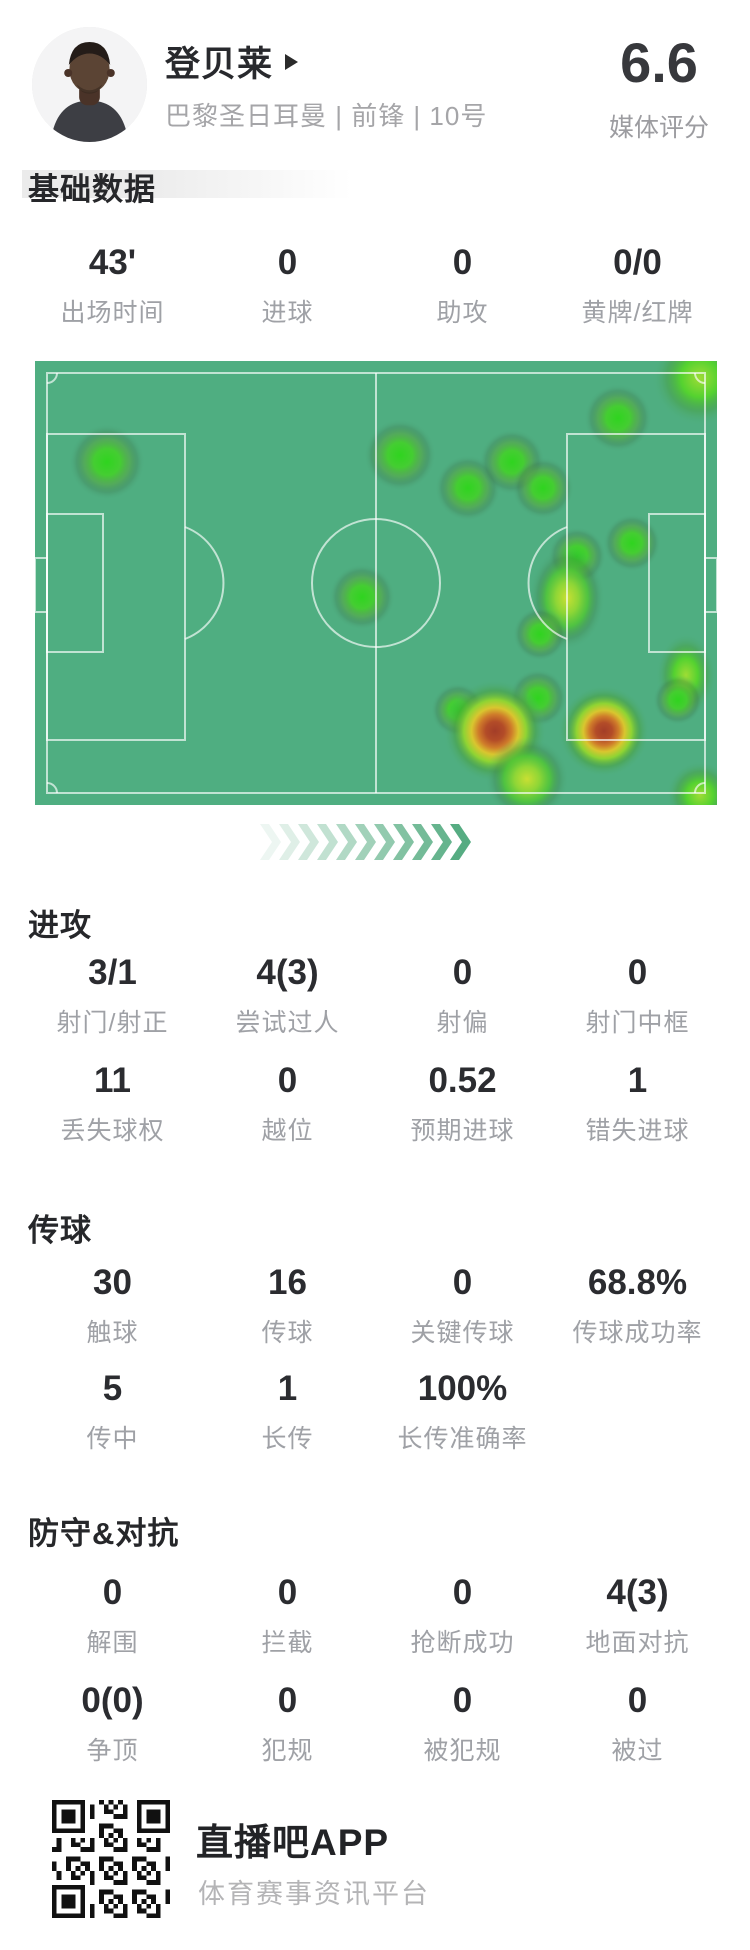 The width and height of the screenshot is (750, 1950). I want to click on stat-value: 30, so click(112, 1282).